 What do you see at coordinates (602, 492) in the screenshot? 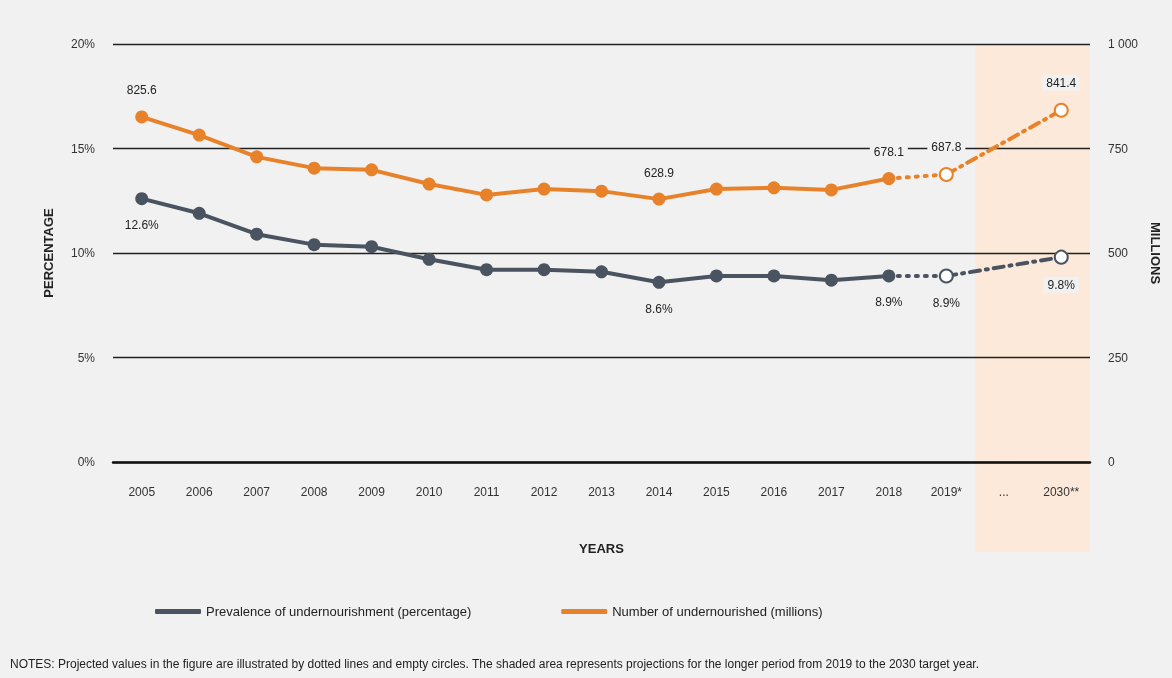
I see `x-tick-label: 2013` at bounding box center [602, 492].